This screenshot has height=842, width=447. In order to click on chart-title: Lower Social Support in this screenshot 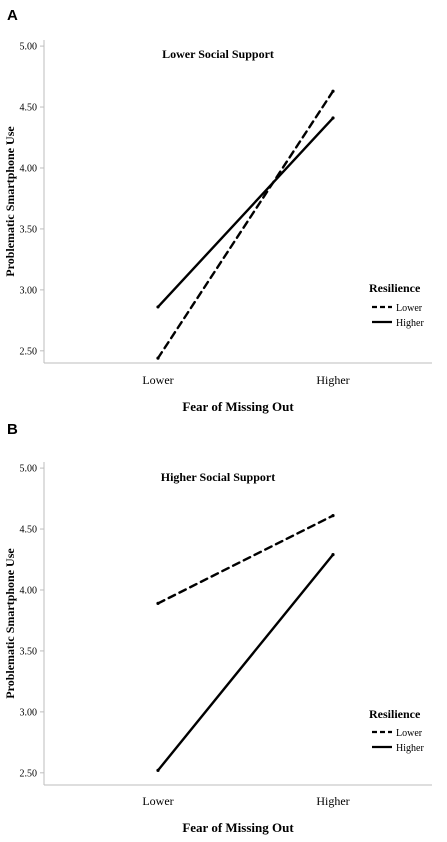, I will do `click(218, 54)`.